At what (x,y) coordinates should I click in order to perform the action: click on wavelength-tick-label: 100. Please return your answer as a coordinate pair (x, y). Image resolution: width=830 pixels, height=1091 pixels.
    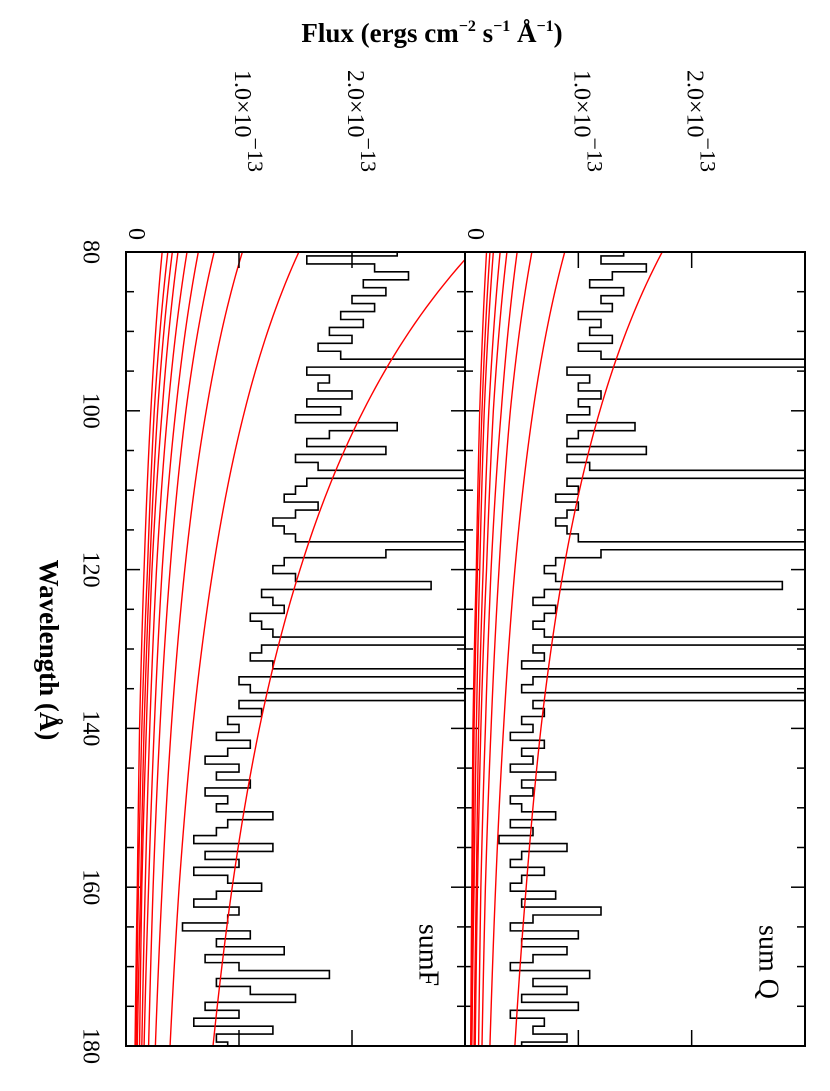
    Looking at the image, I should click on (90, 411).